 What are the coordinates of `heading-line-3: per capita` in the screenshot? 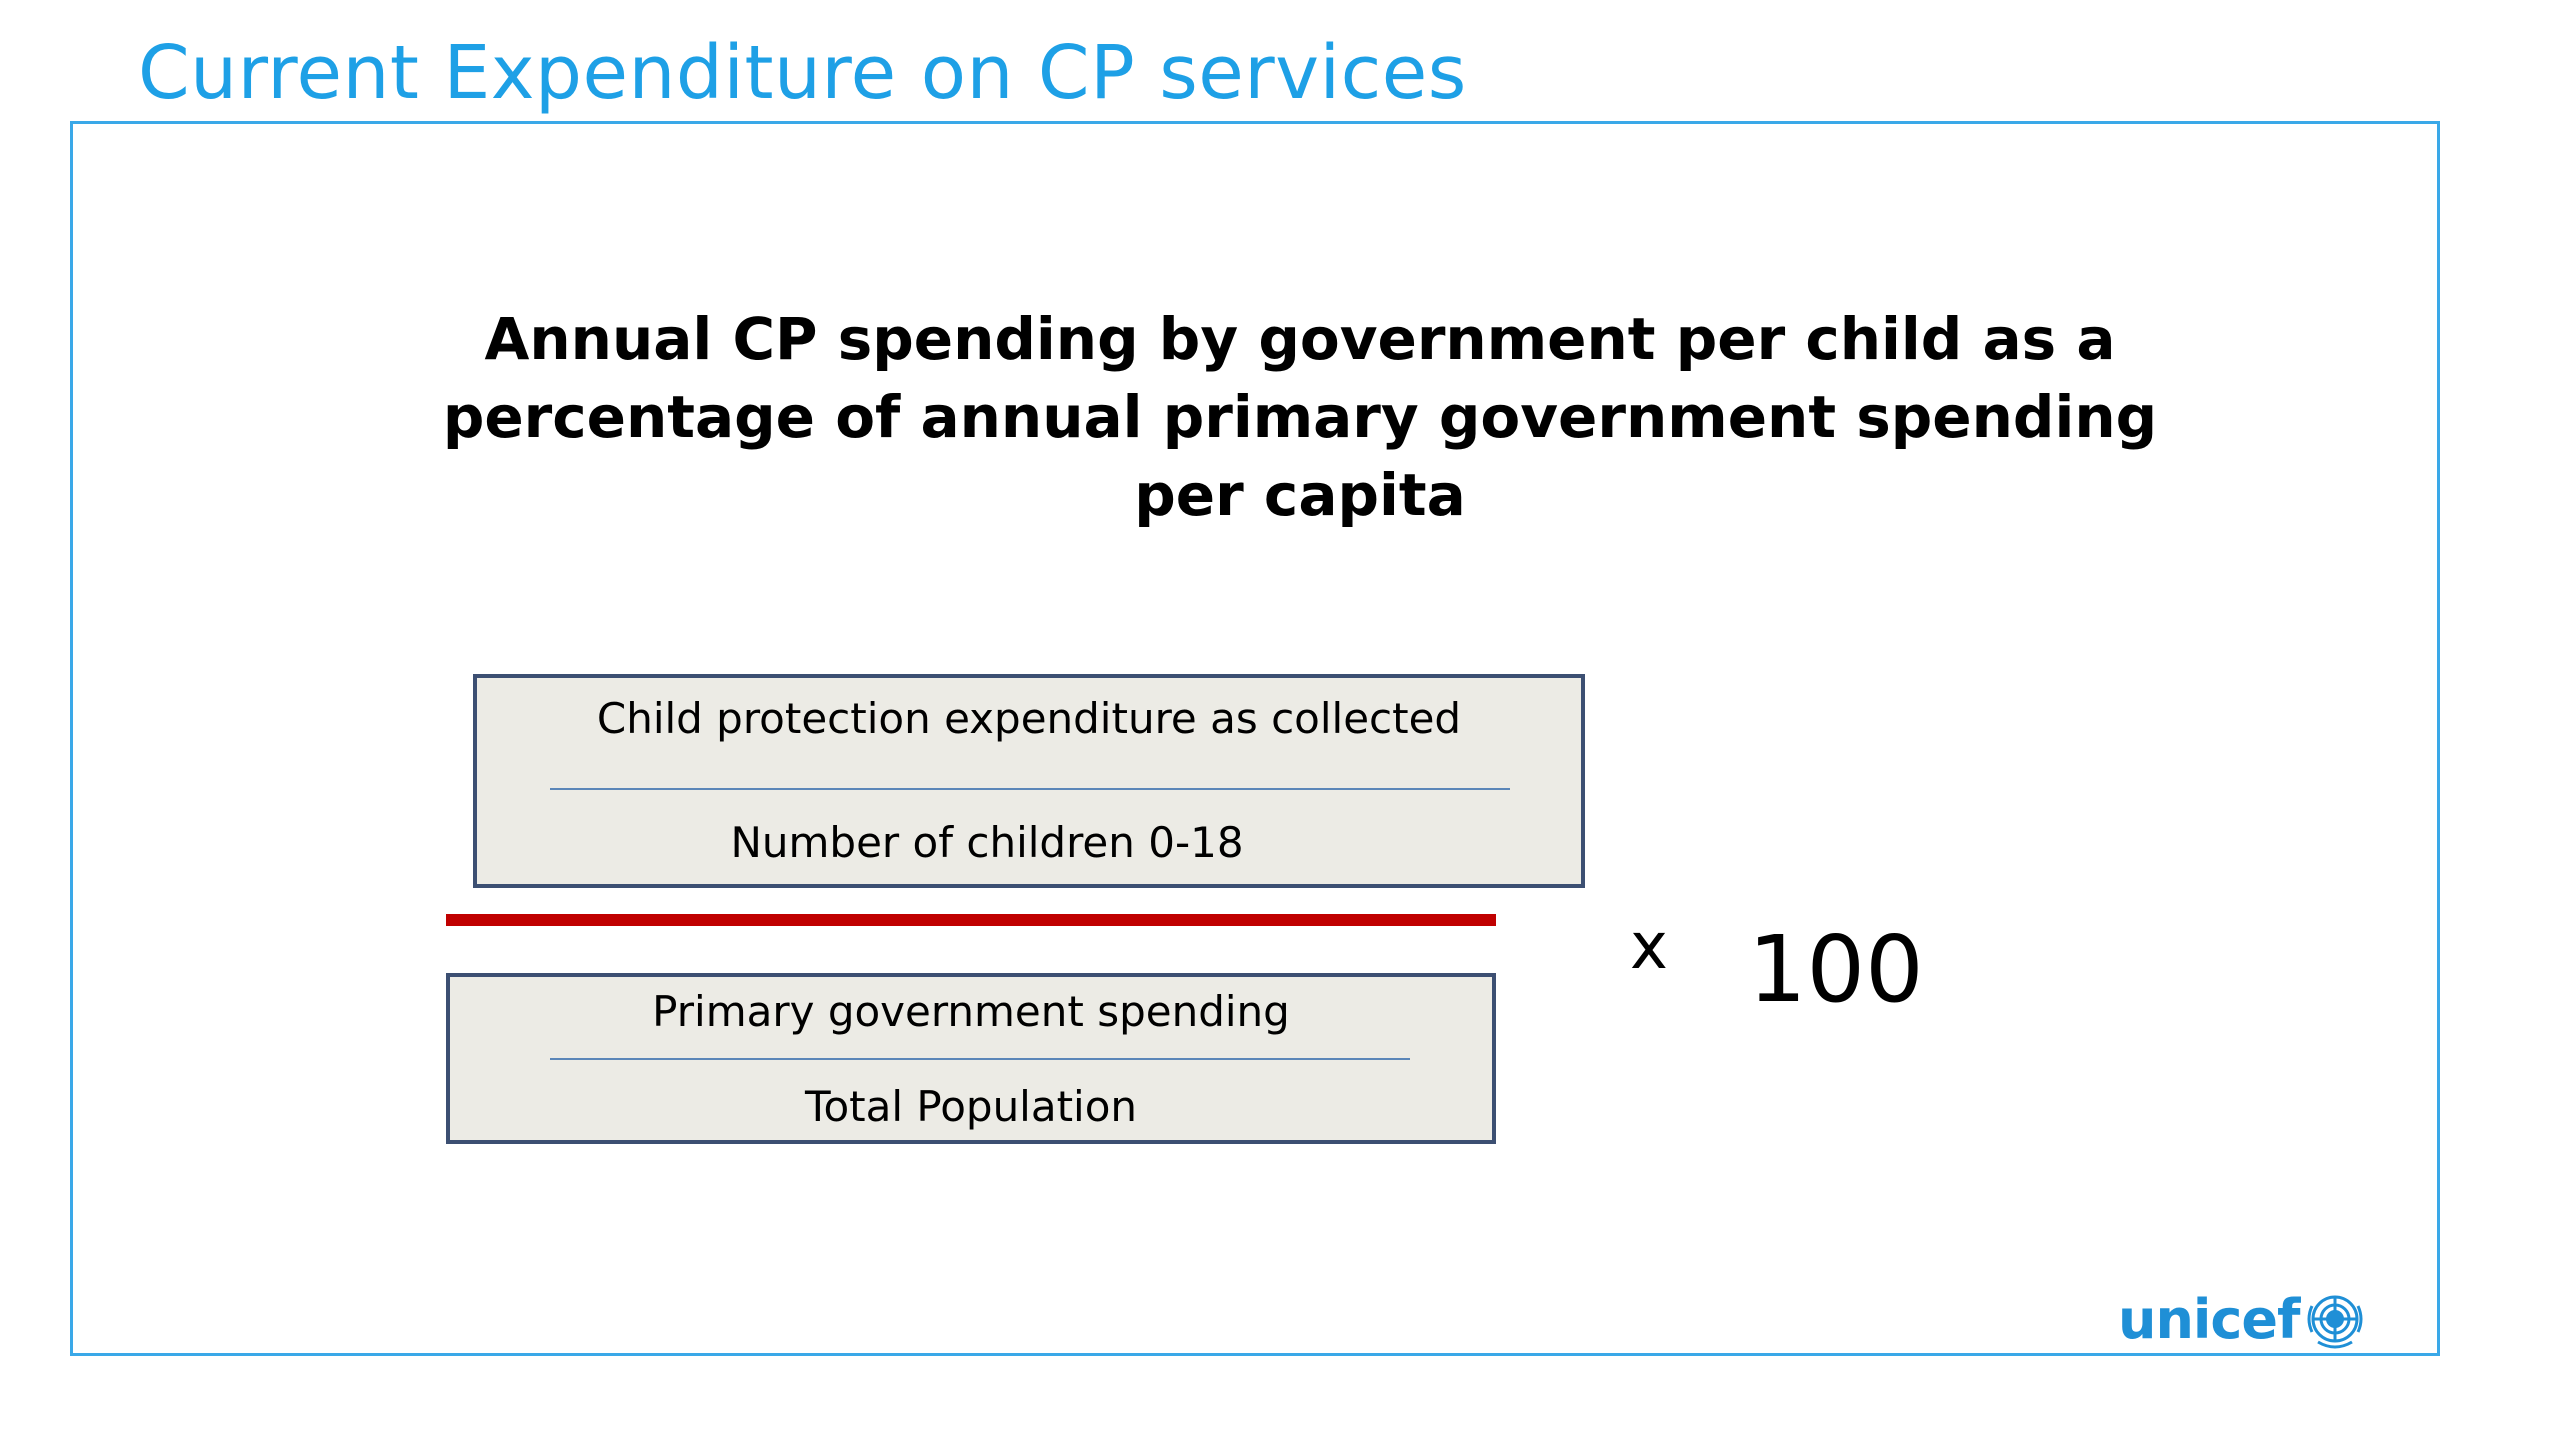 It's located at (1300, 495).